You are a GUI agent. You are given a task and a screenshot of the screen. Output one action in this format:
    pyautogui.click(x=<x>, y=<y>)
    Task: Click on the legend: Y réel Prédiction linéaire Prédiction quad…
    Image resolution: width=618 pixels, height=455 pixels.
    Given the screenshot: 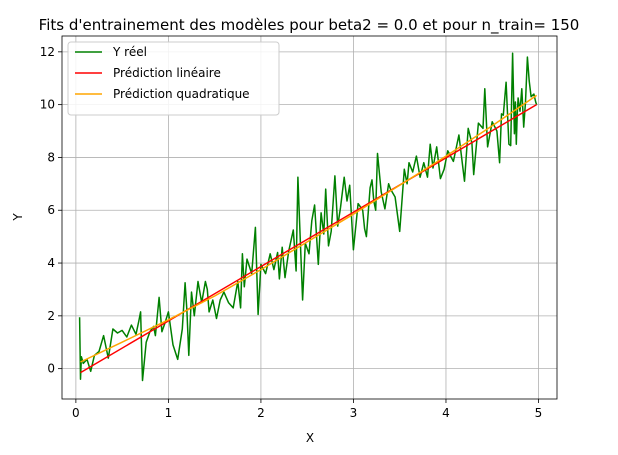 What is the action you would take?
    pyautogui.click(x=173, y=78)
    